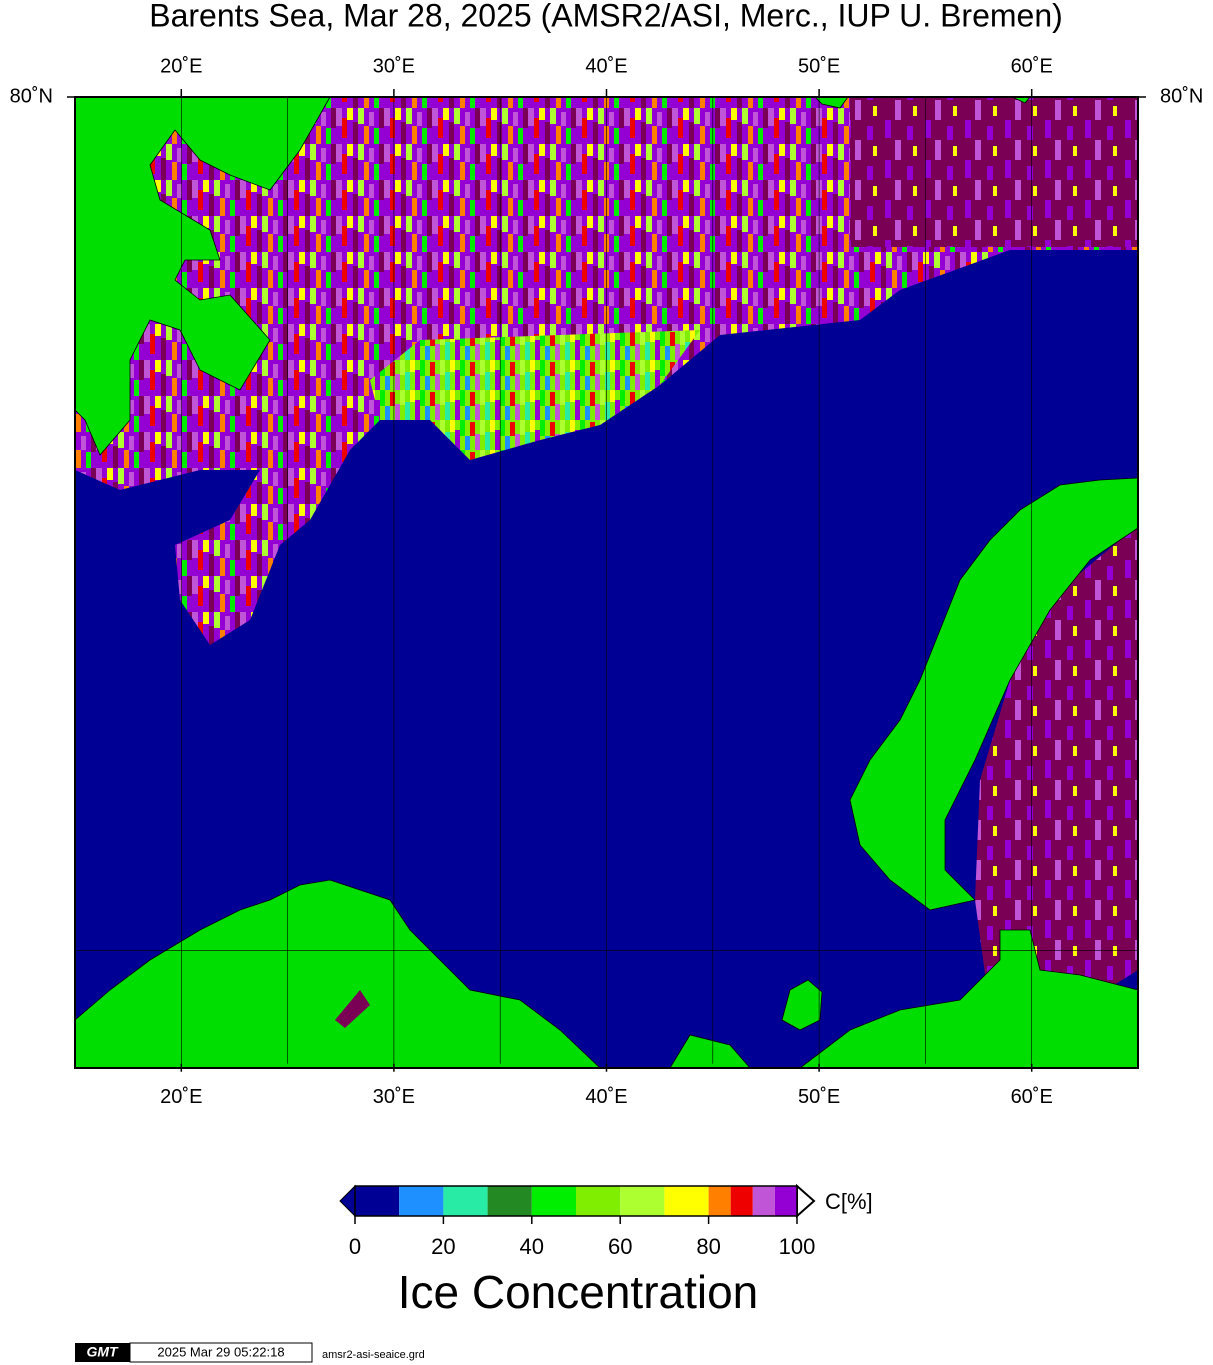  I want to click on colorbar-label: Ice Concentration, so click(578, 1292).